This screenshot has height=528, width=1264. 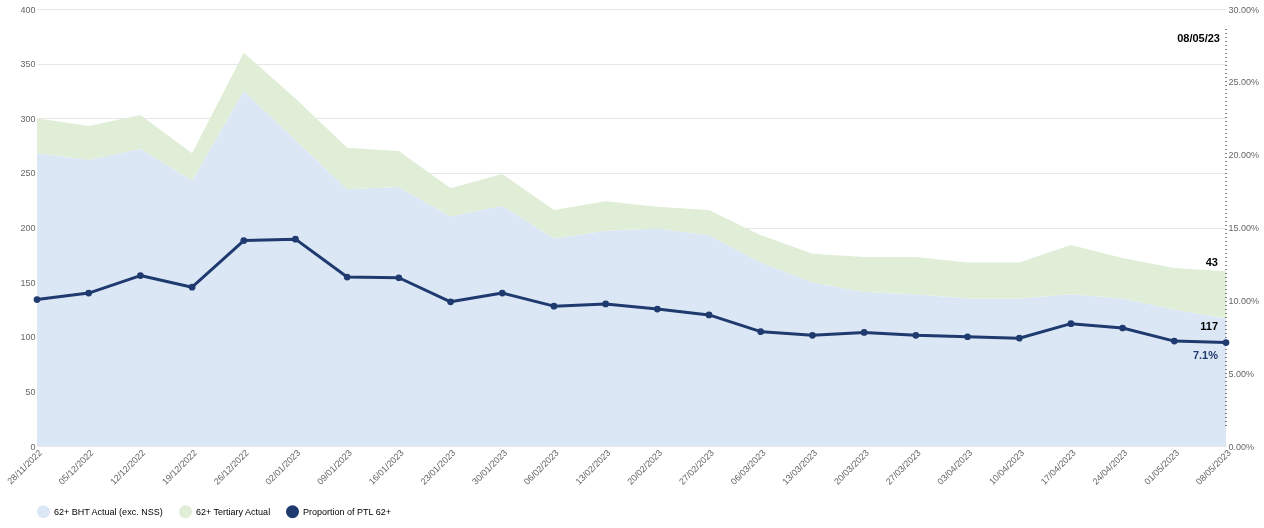 What do you see at coordinates (1198, 38) in the screenshot?
I see `ref-line-label: 08/05/23` at bounding box center [1198, 38].